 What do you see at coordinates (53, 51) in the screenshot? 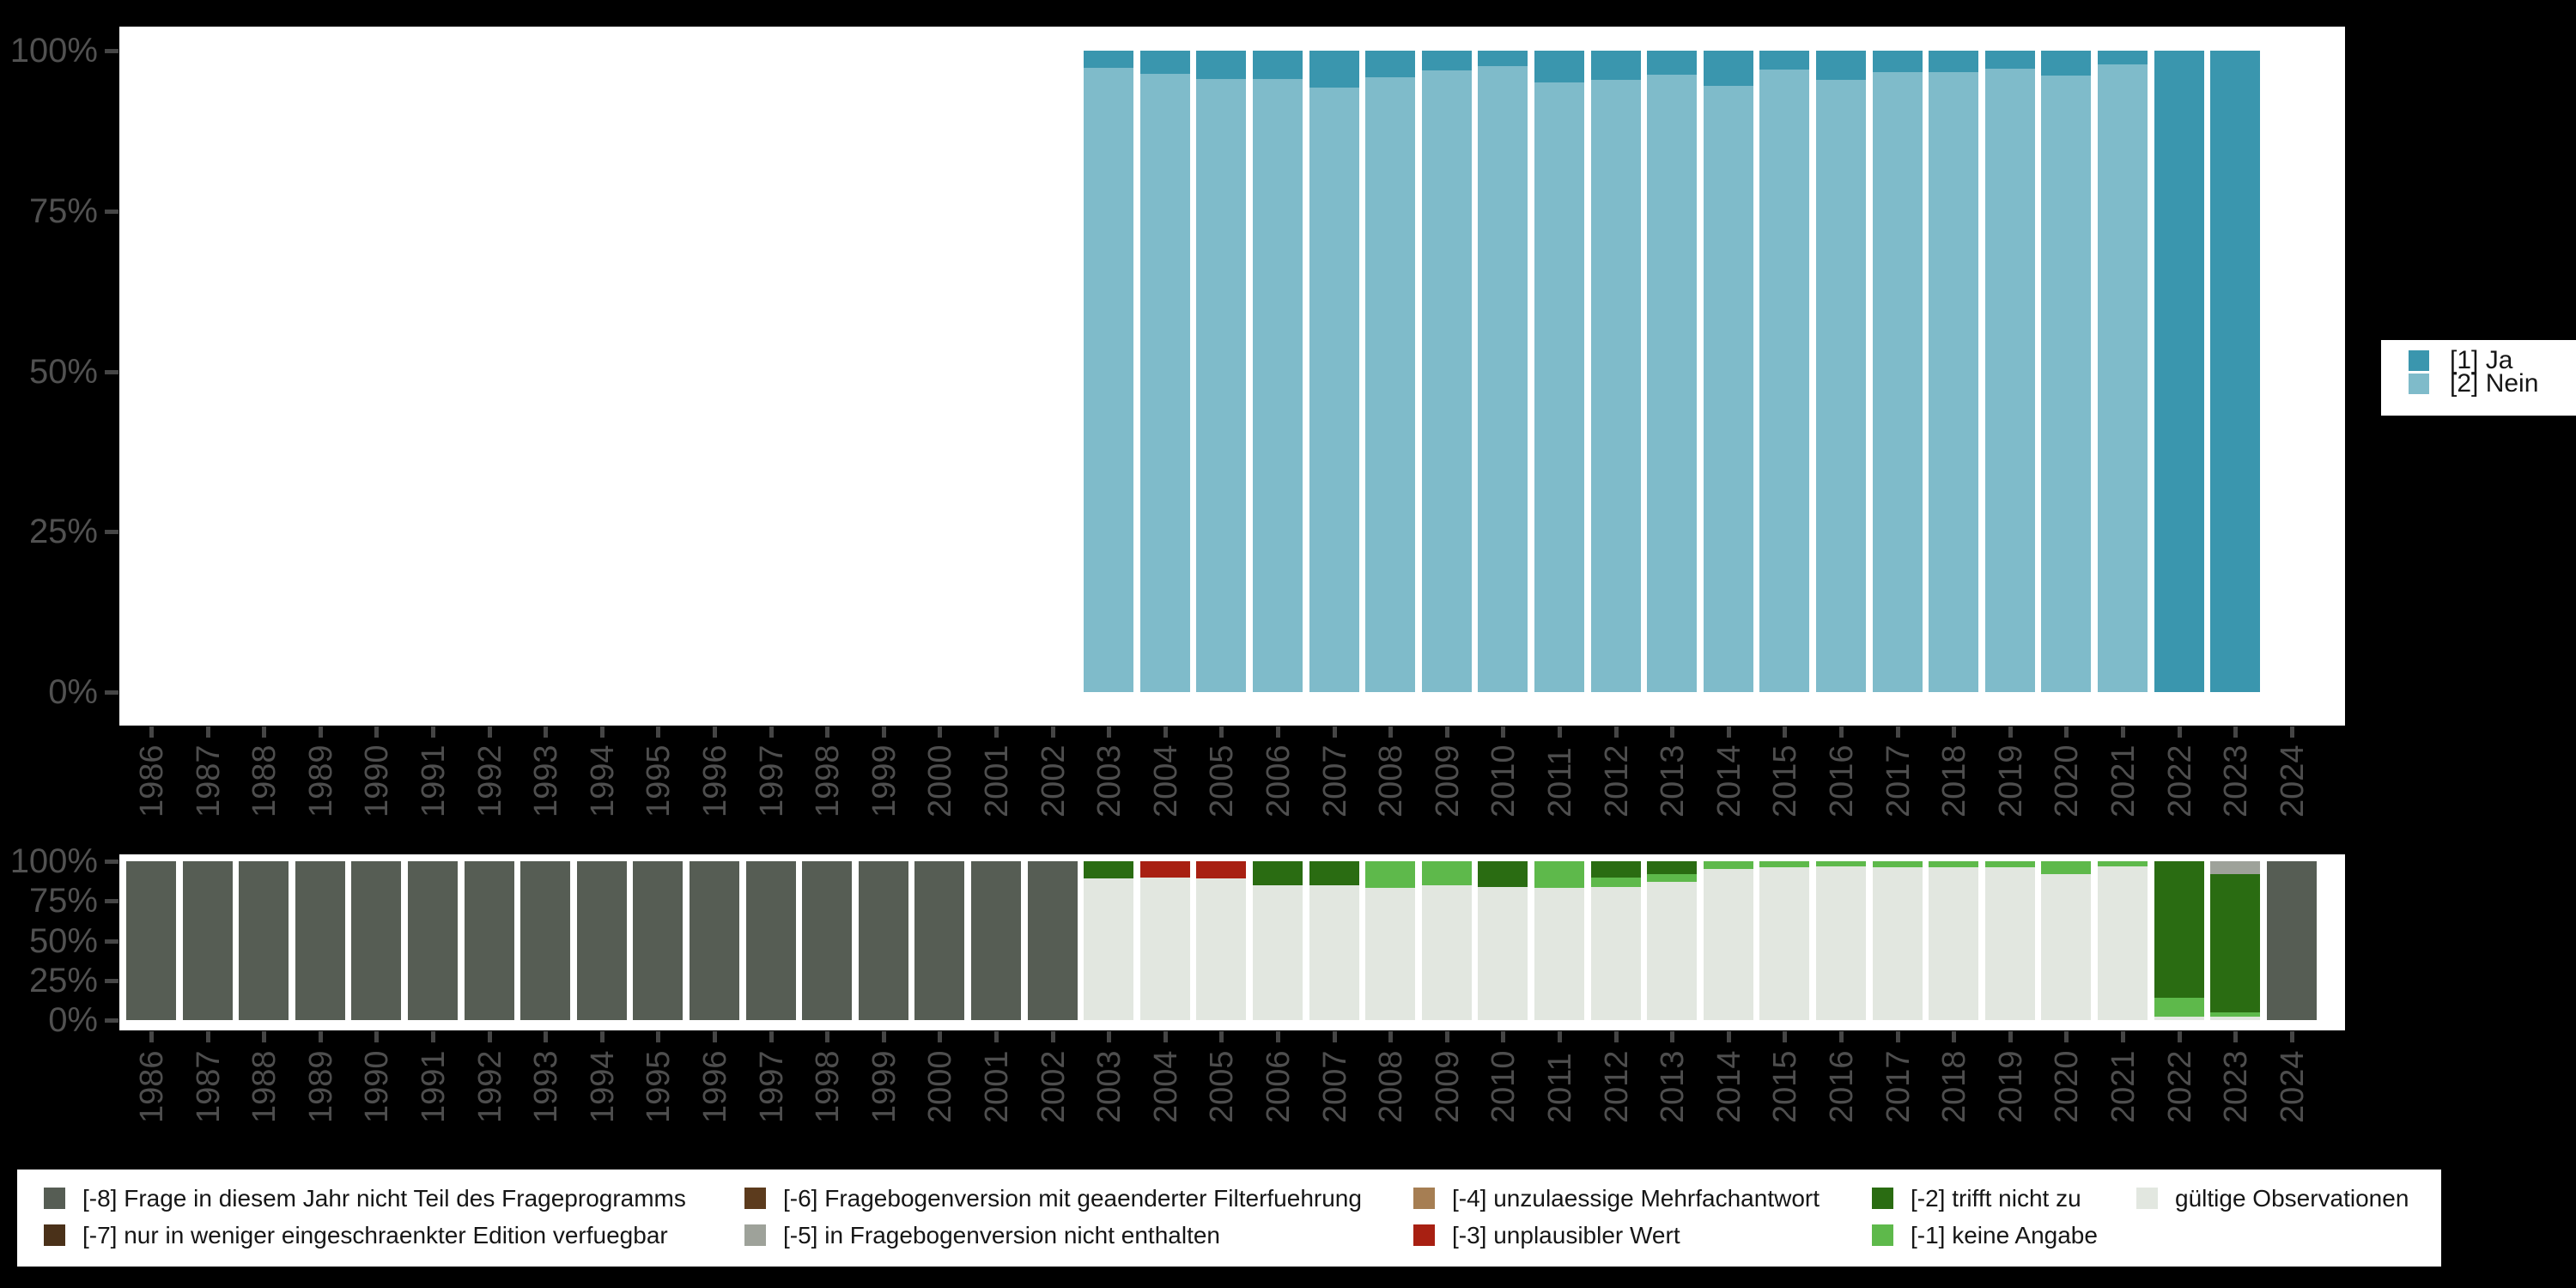
I see `y-tick-label: 100%` at bounding box center [53, 51].